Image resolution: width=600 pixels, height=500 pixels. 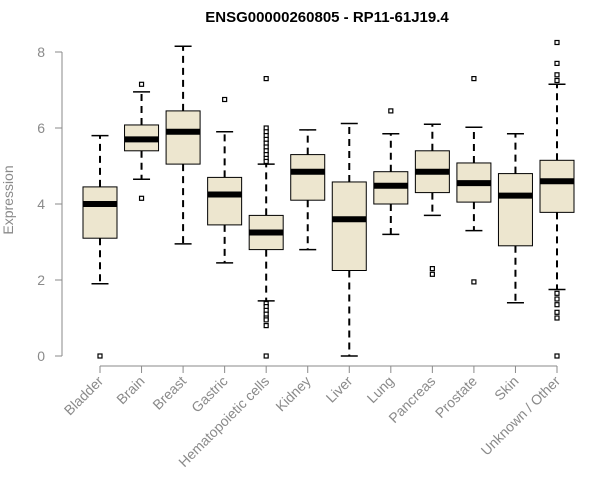 I want to click on y-axis-label: Expression, so click(x=8, y=199).